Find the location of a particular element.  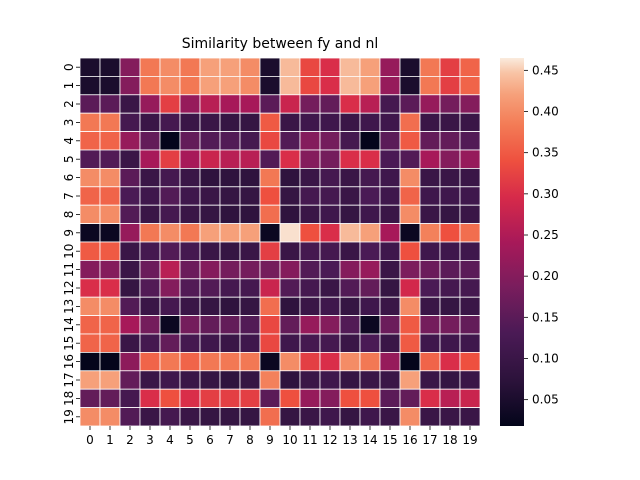

y-tick-label-0: 0 is located at coordinates (69, 67).